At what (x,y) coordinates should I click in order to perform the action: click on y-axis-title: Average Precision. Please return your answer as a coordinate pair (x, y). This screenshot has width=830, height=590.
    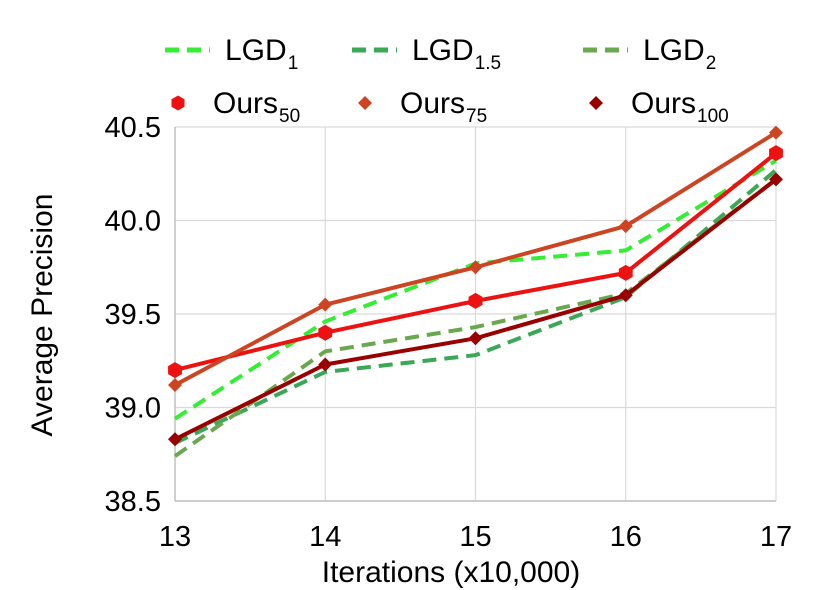
    Looking at the image, I should click on (42, 315).